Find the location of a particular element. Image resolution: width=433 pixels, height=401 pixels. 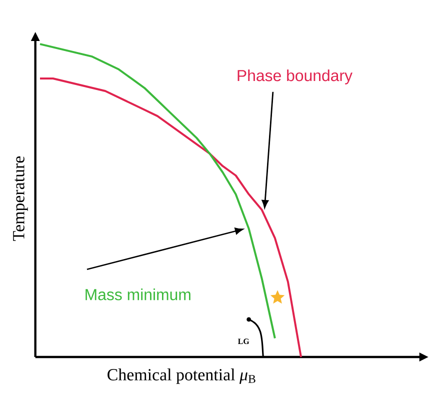

x-axis-title: Chemical potential μ$_{B}$ is located at coordinates (182, 376).